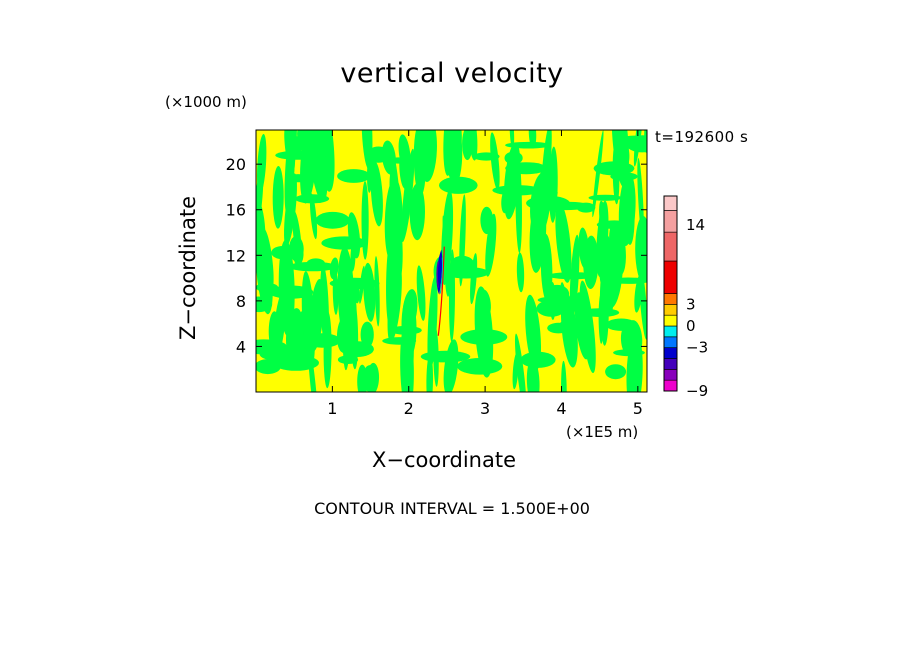 The width and height of the screenshot is (904, 654). I want to click on y-axis-unit: (×1000 m), so click(206, 102).